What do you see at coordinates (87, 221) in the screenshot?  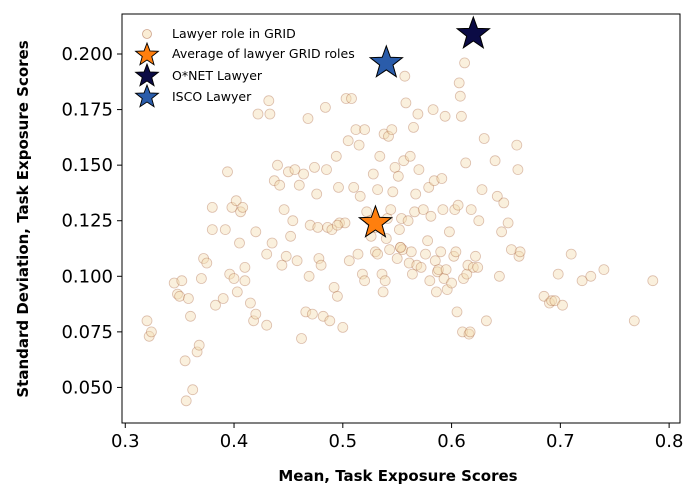 I see `y-tick-label: 0.125` at bounding box center [87, 221].